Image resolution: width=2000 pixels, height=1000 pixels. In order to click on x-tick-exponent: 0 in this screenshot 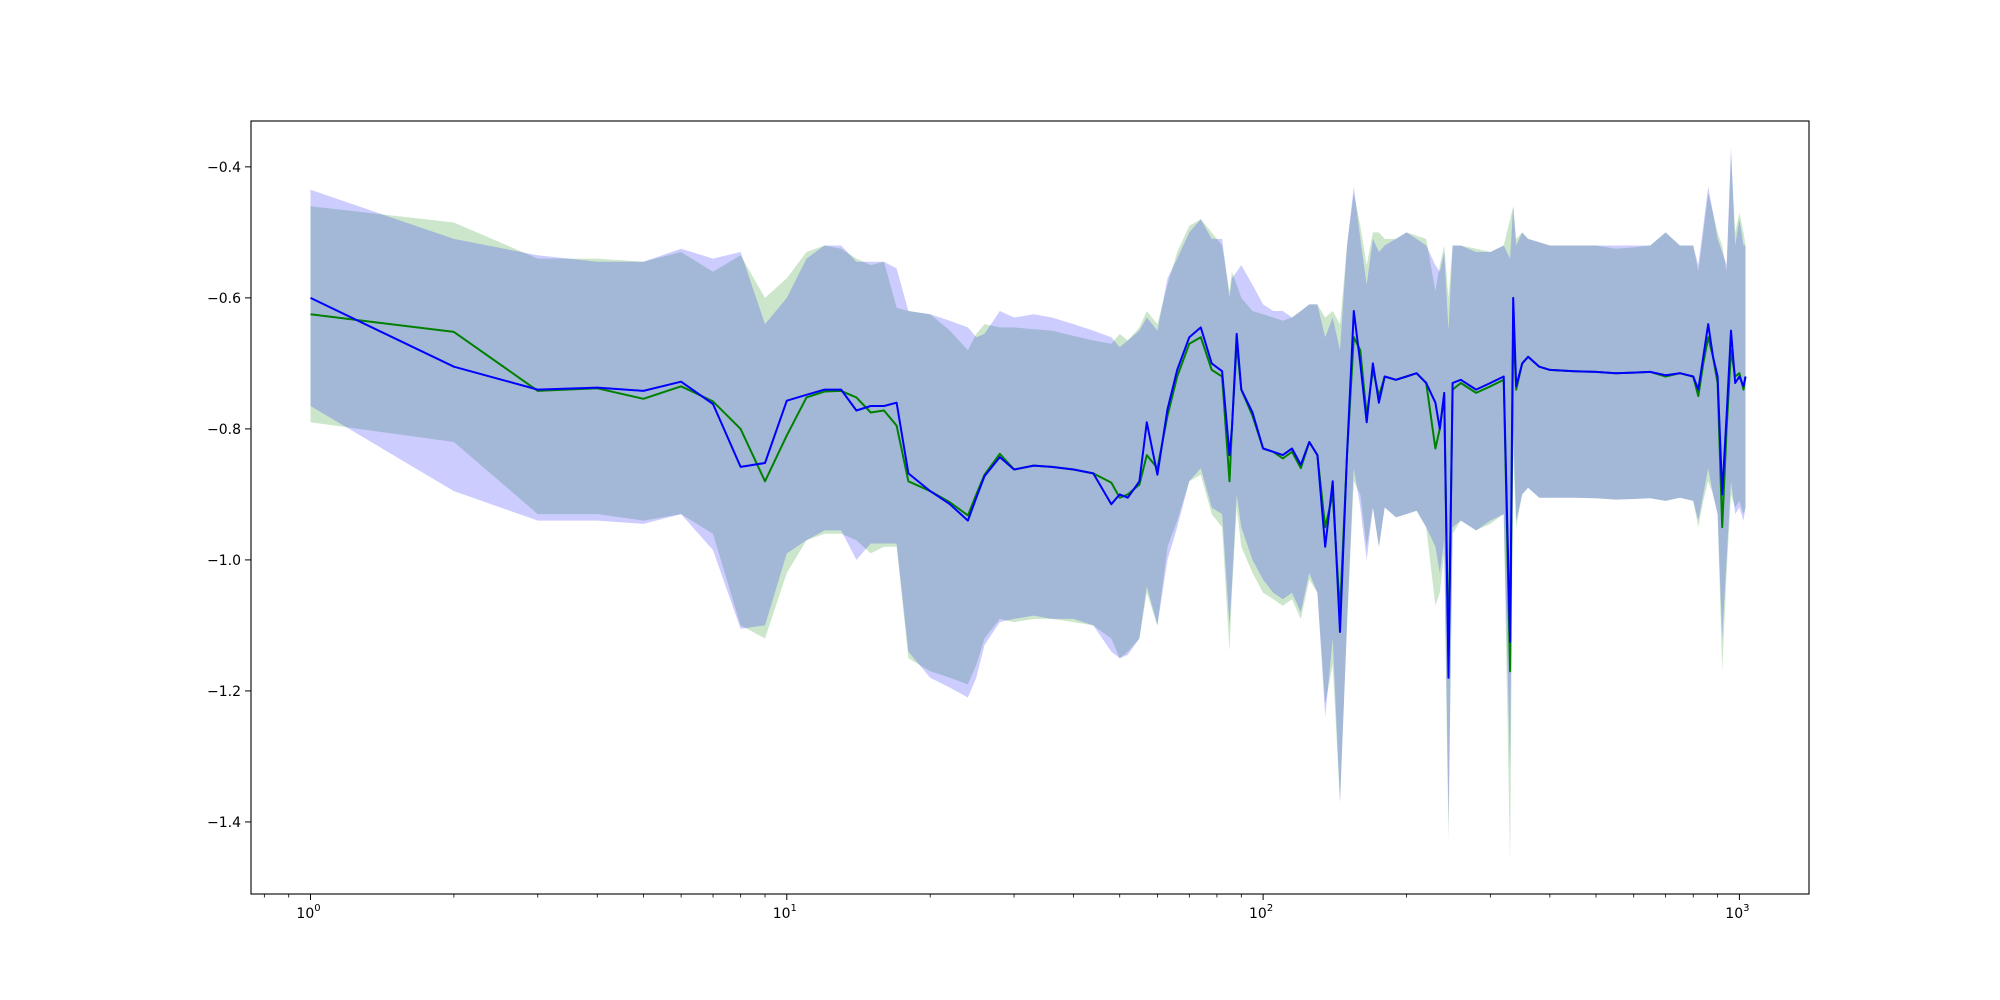, I will do `click(317, 908)`.